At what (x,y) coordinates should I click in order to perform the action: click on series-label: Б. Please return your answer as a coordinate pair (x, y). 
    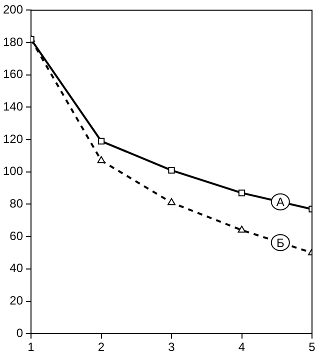
    Looking at the image, I should click on (280, 243).